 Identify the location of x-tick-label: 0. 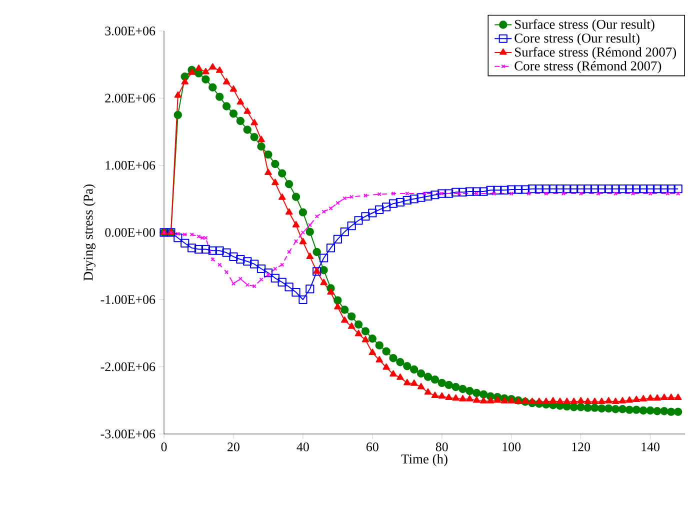
(164, 447).